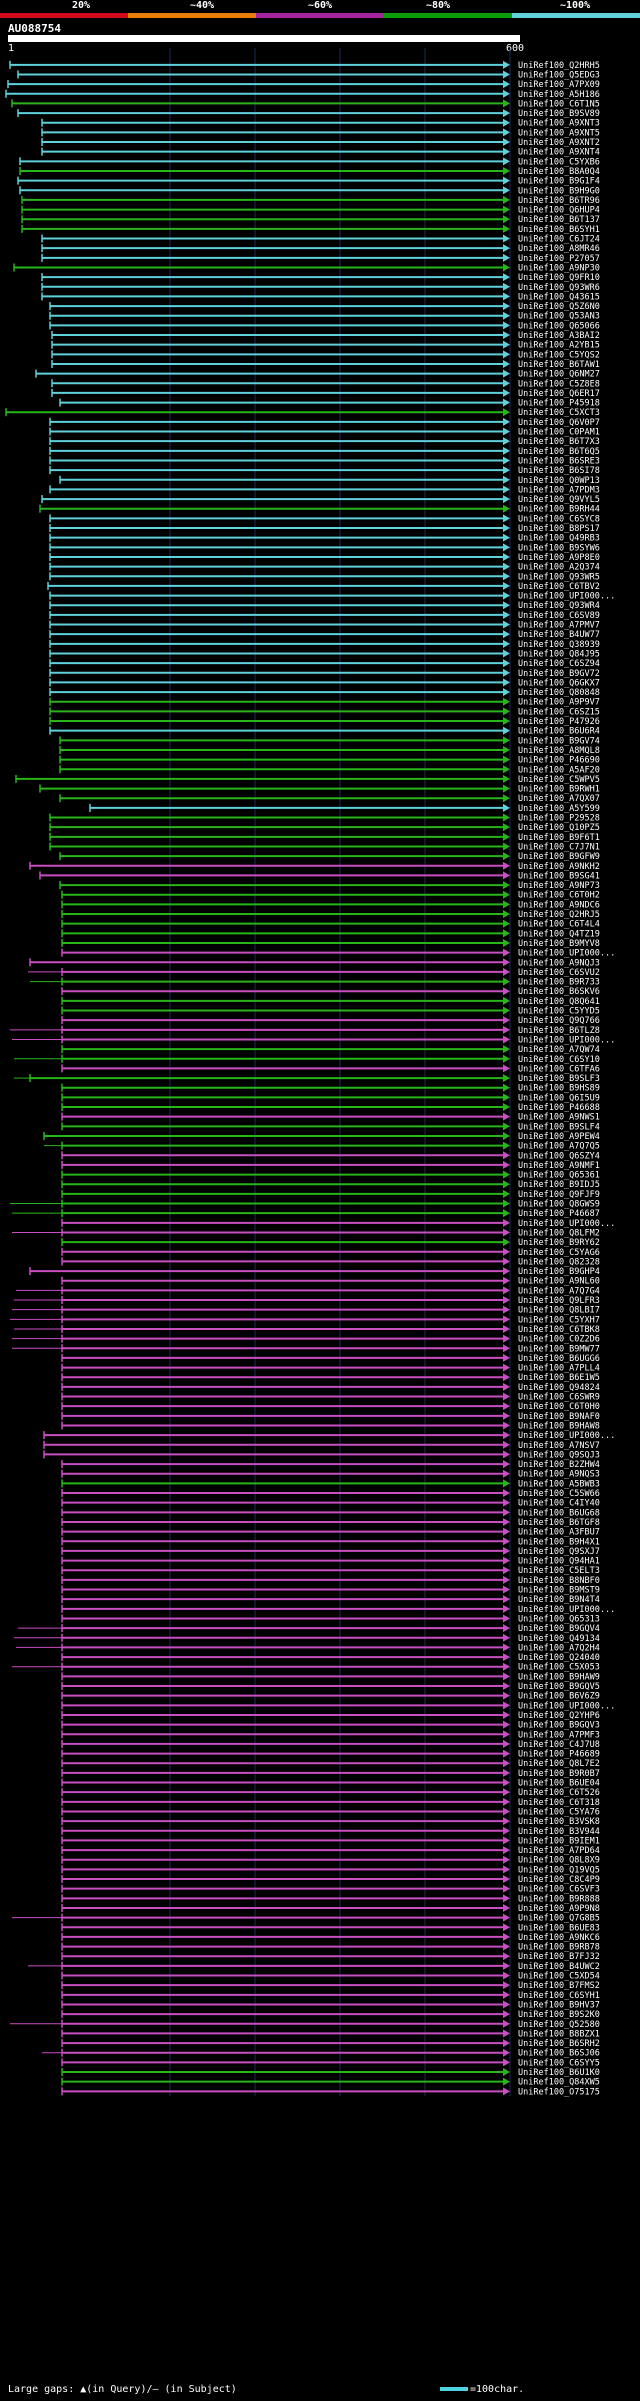 The width and height of the screenshot is (640, 2401). I want to click on hit-label: UniRef100_A7PD64, so click(559, 1851).